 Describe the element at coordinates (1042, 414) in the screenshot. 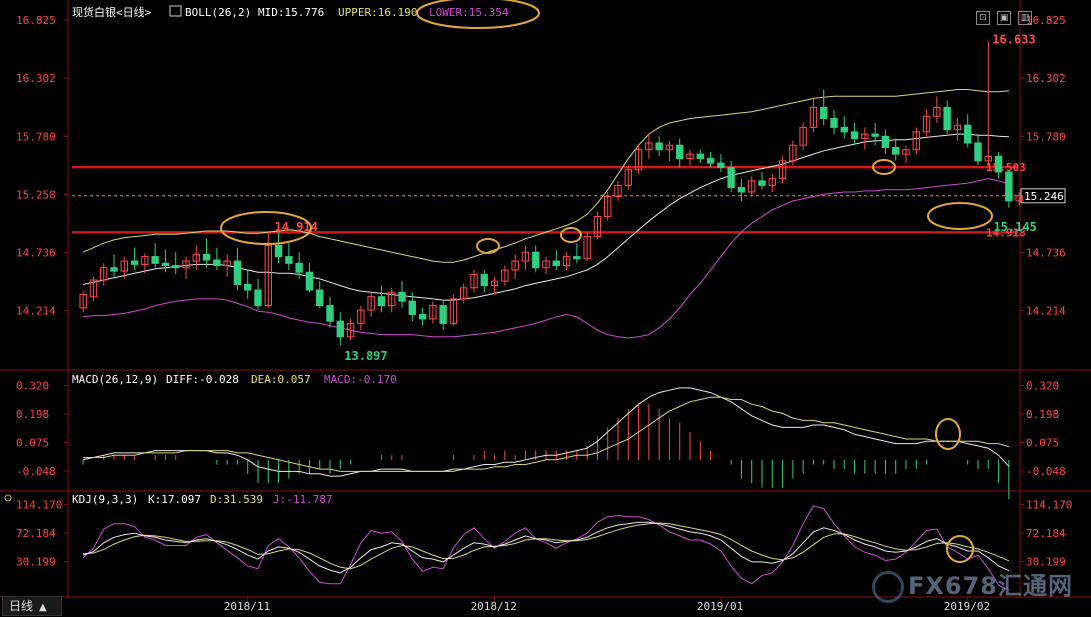

I see `y-tick-label-right: 0.198` at that location.